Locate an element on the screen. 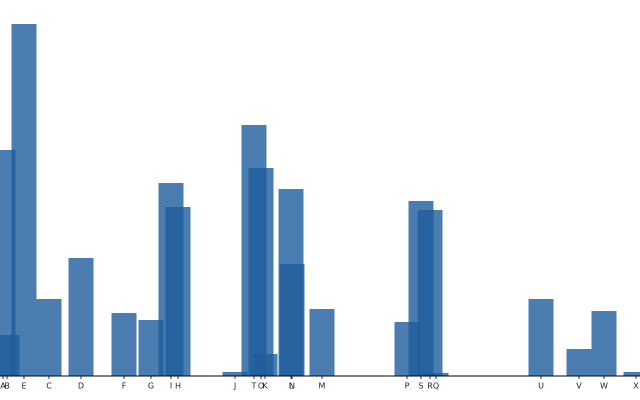 The image size is (640, 400). x-tick-label: I is located at coordinates (171, 386).